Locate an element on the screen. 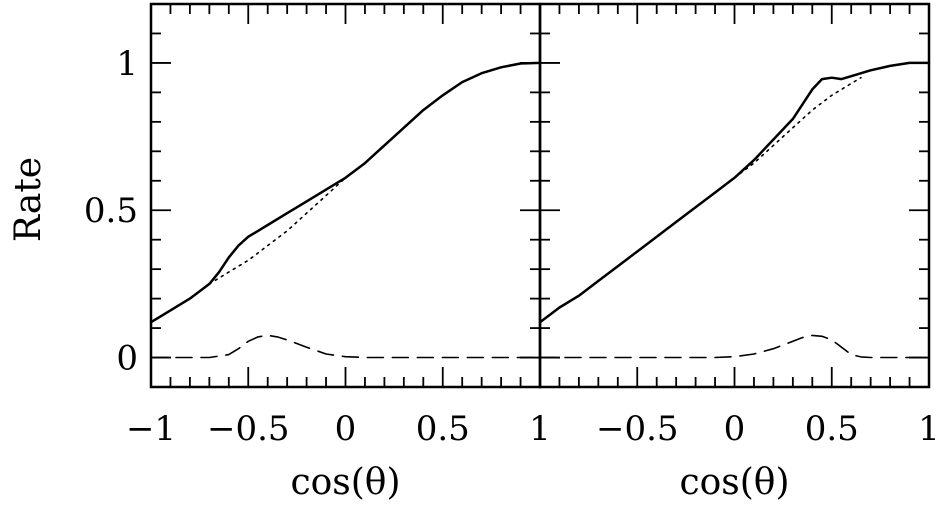 Image resolution: width=942 pixels, height=505 pixels. y-tick-label: 1 is located at coordinates (127, 64).